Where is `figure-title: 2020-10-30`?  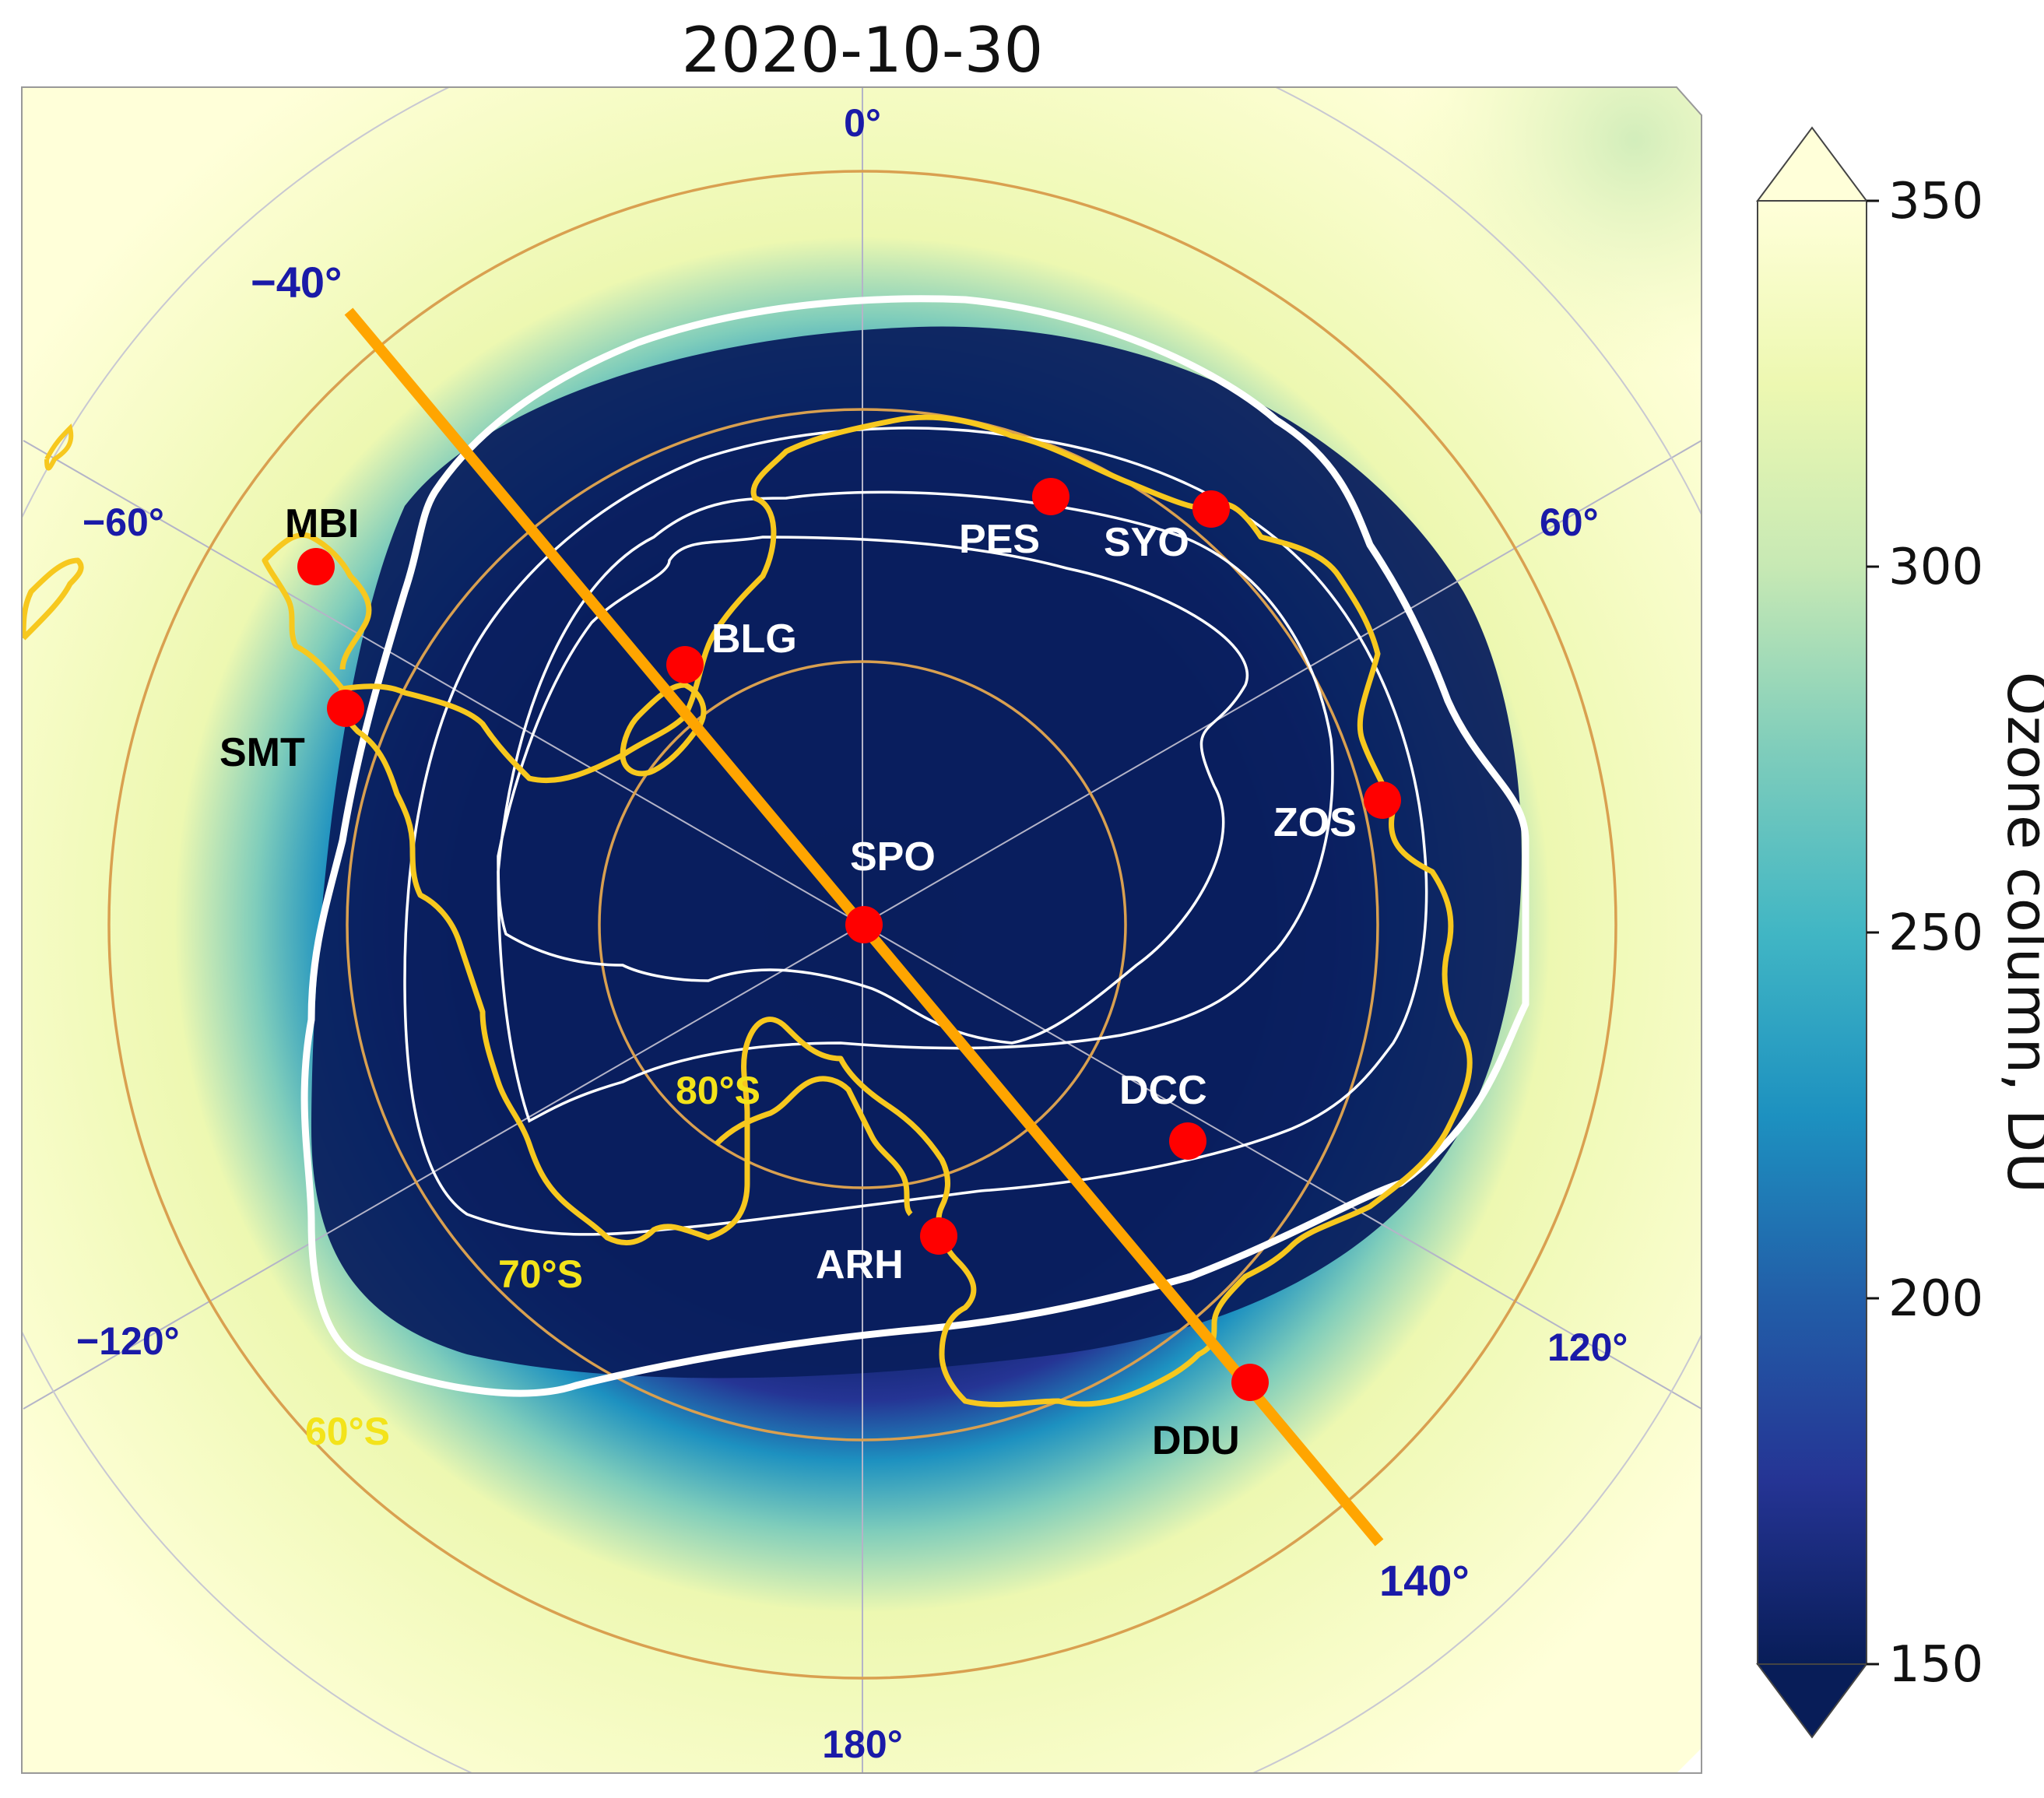 figure-title: 2020-10-30 is located at coordinates (863, 50).